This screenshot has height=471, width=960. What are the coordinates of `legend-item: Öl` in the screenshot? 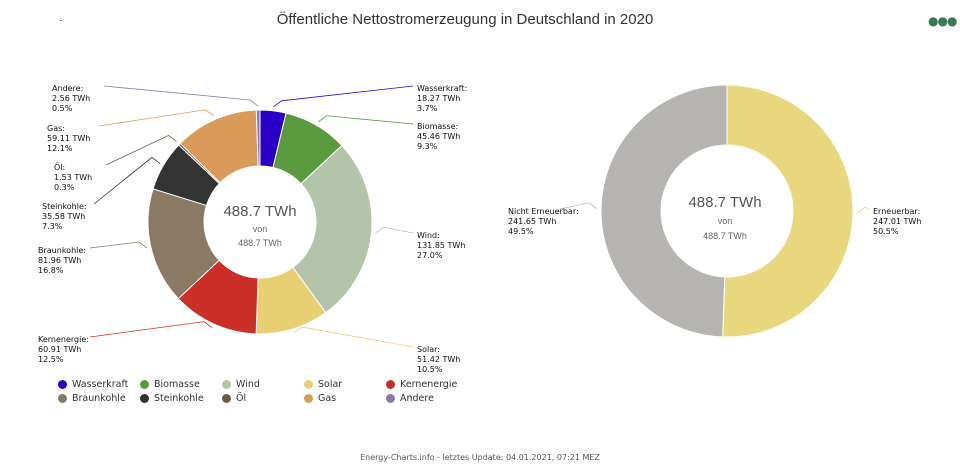 It's located at (263, 398).